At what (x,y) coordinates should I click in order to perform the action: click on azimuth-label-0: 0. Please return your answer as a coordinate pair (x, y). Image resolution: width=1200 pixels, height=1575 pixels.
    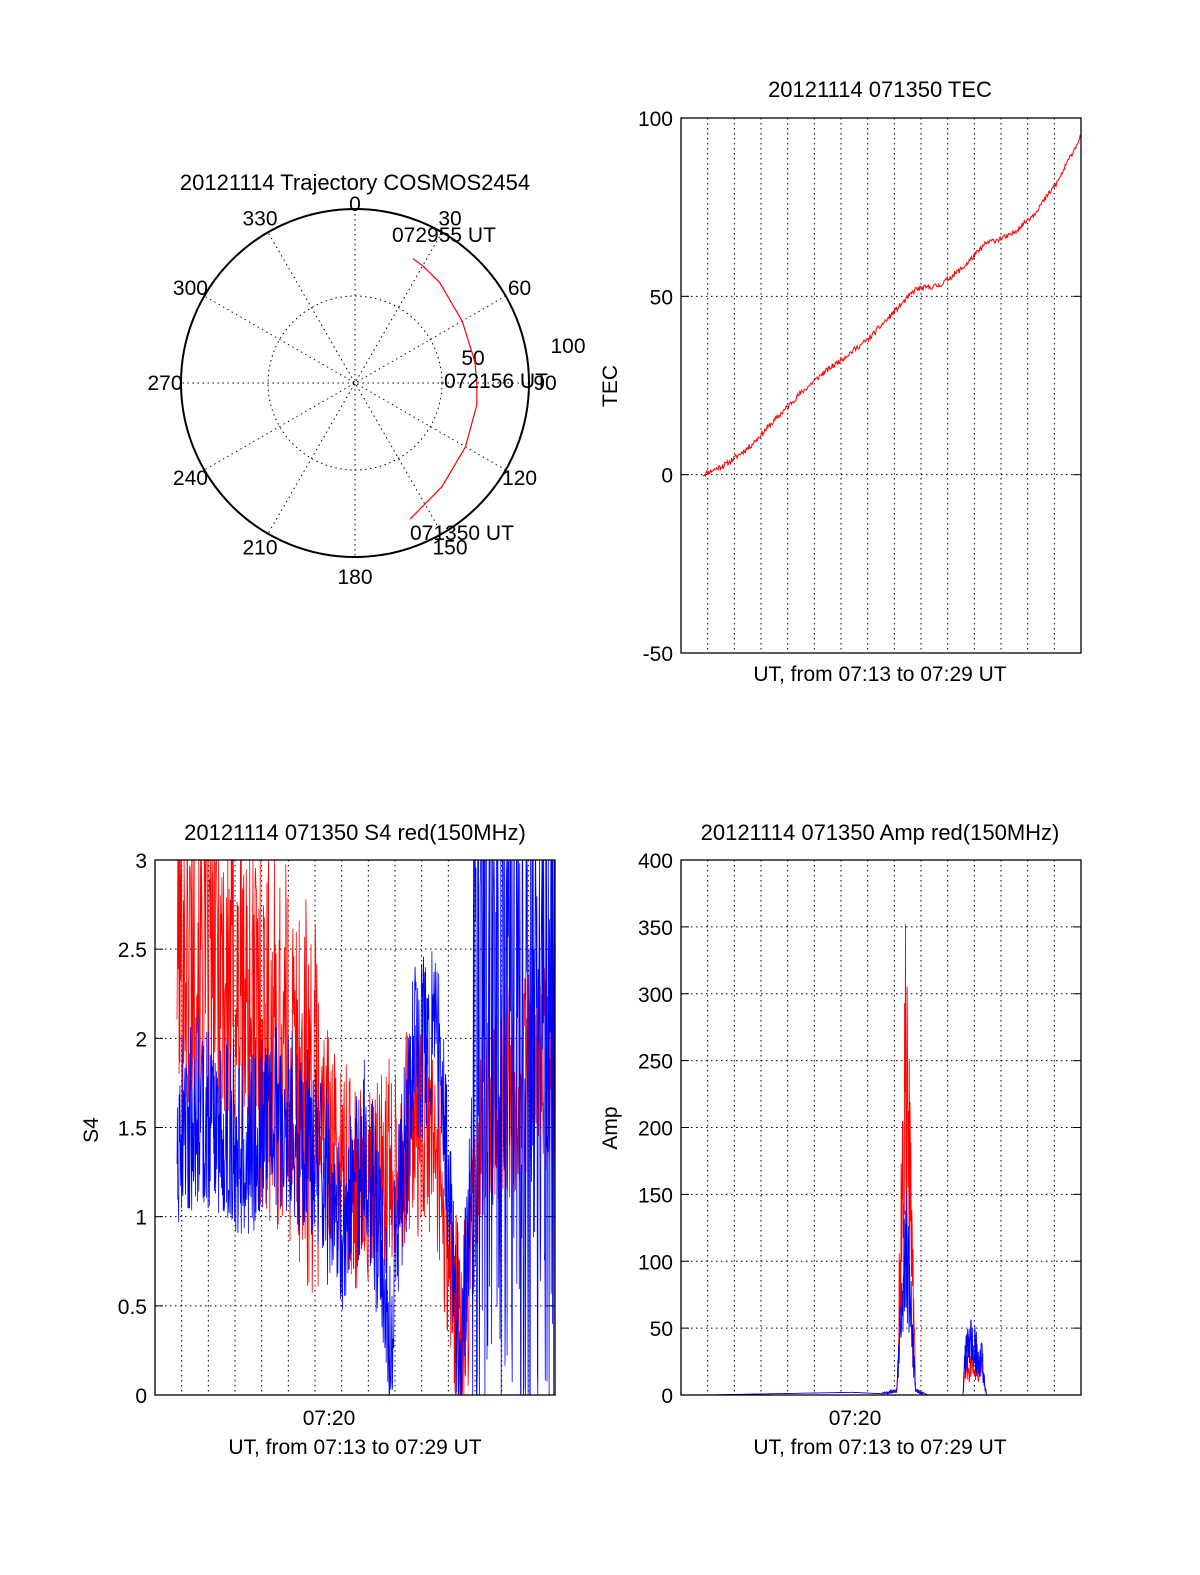
    Looking at the image, I should click on (355, 204).